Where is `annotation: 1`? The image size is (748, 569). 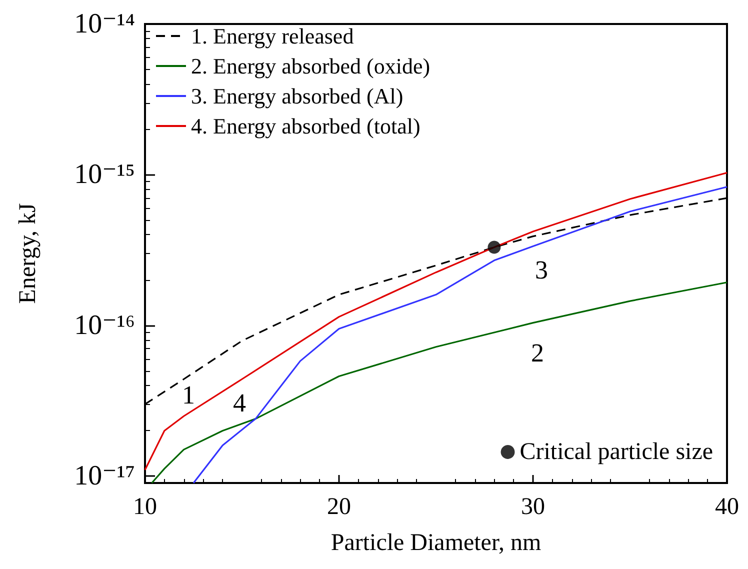
annotation: 1 is located at coordinates (188, 395).